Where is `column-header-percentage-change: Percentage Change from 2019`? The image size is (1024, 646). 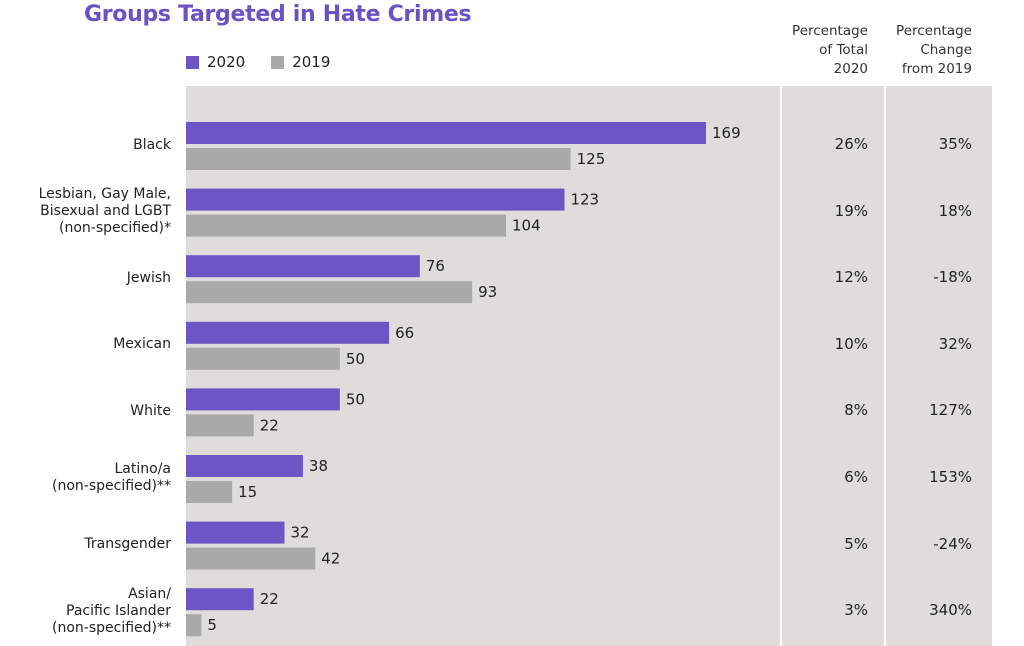
column-header-percentage-change: Percentage Change from 2019 is located at coordinates (920, 50).